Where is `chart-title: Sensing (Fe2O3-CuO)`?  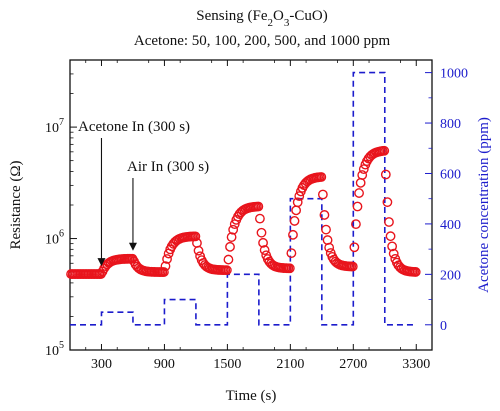
chart-title: Sensing (Fe2O3-CuO) is located at coordinates (261, 18).